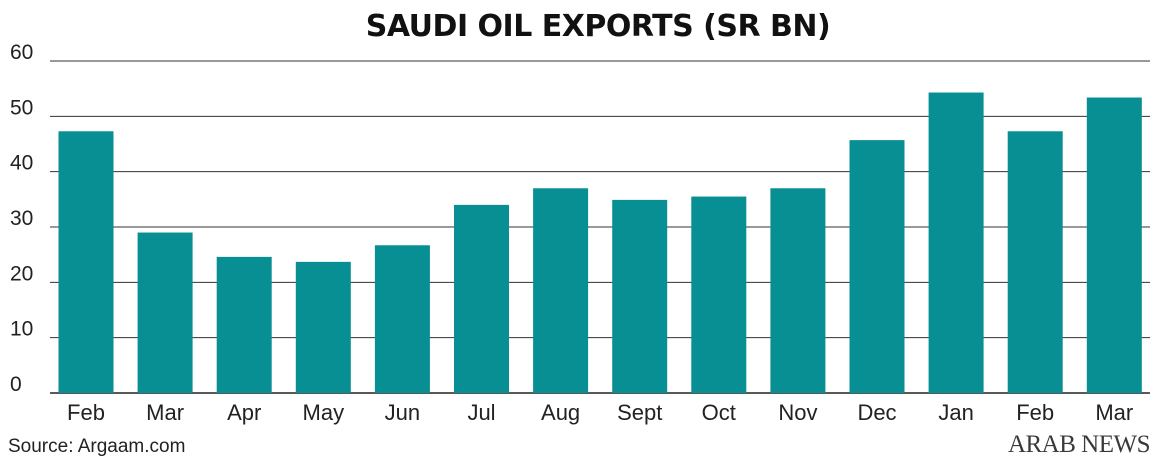 The width and height of the screenshot is (1154, 464). I want to click on chart-title: SAUDI OIL EXPORTS (SR BN), so click(598, 26).